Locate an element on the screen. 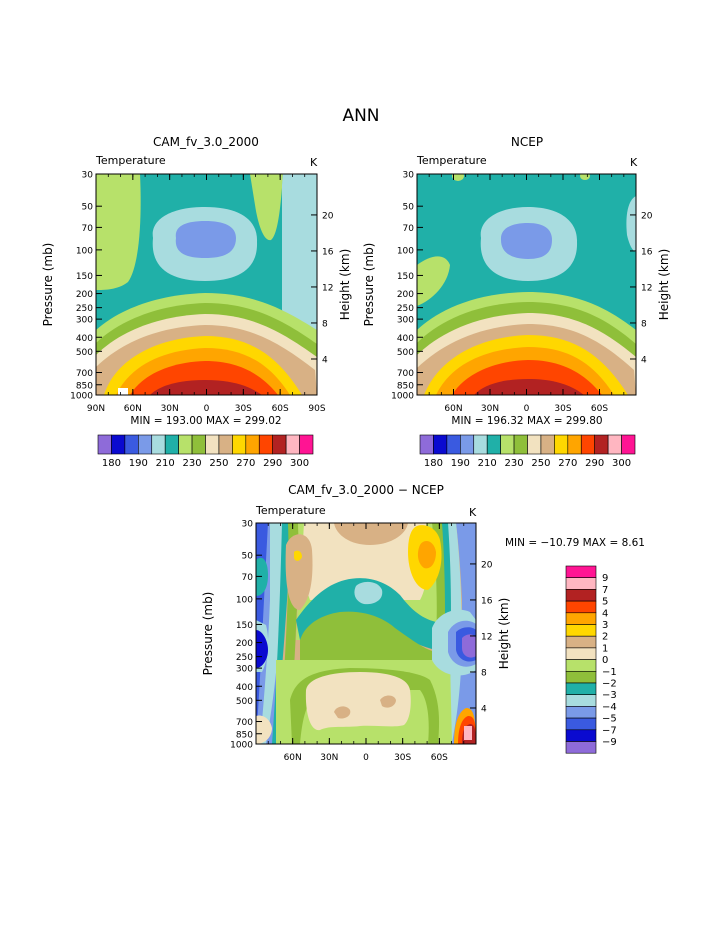 Image resolution: width=723 pixels, height=935 pixels. cam-stats: MIN = 193.00 MAX = 299.02 is located at coordinates (205, 421).